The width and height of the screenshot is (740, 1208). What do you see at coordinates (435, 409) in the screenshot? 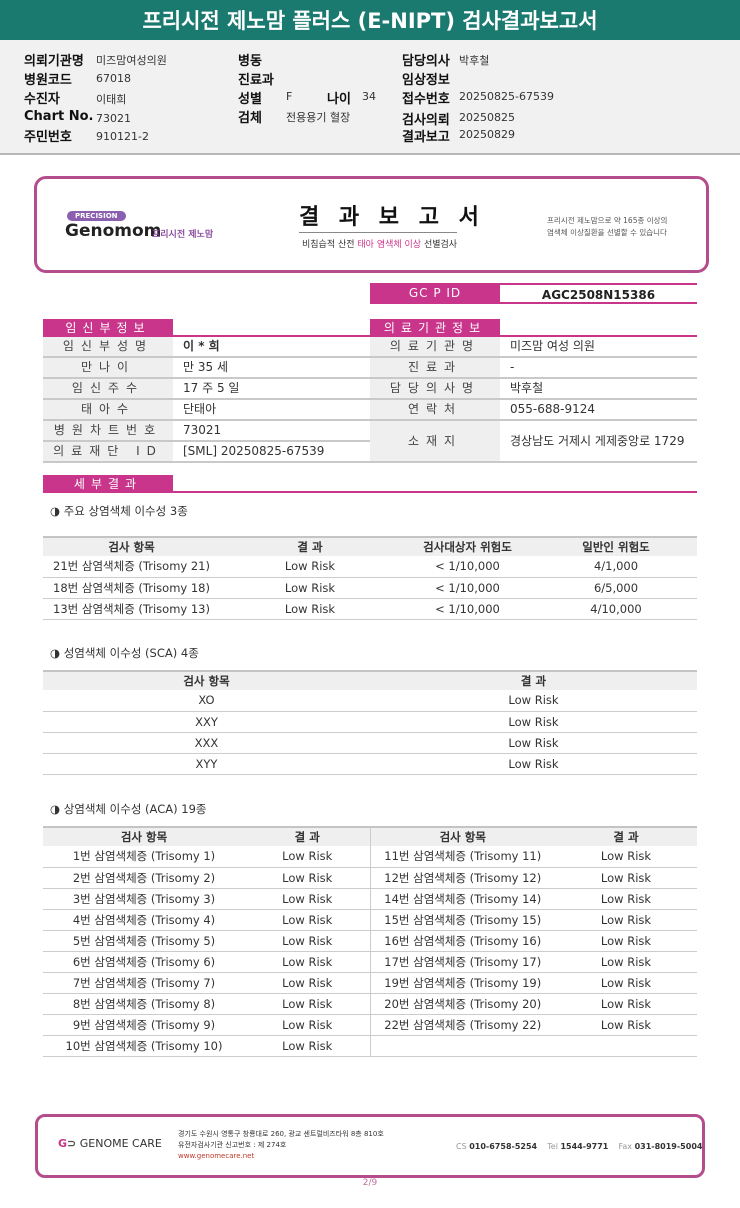
I see `info-label: 연락처` at bounding box center [435, 409].